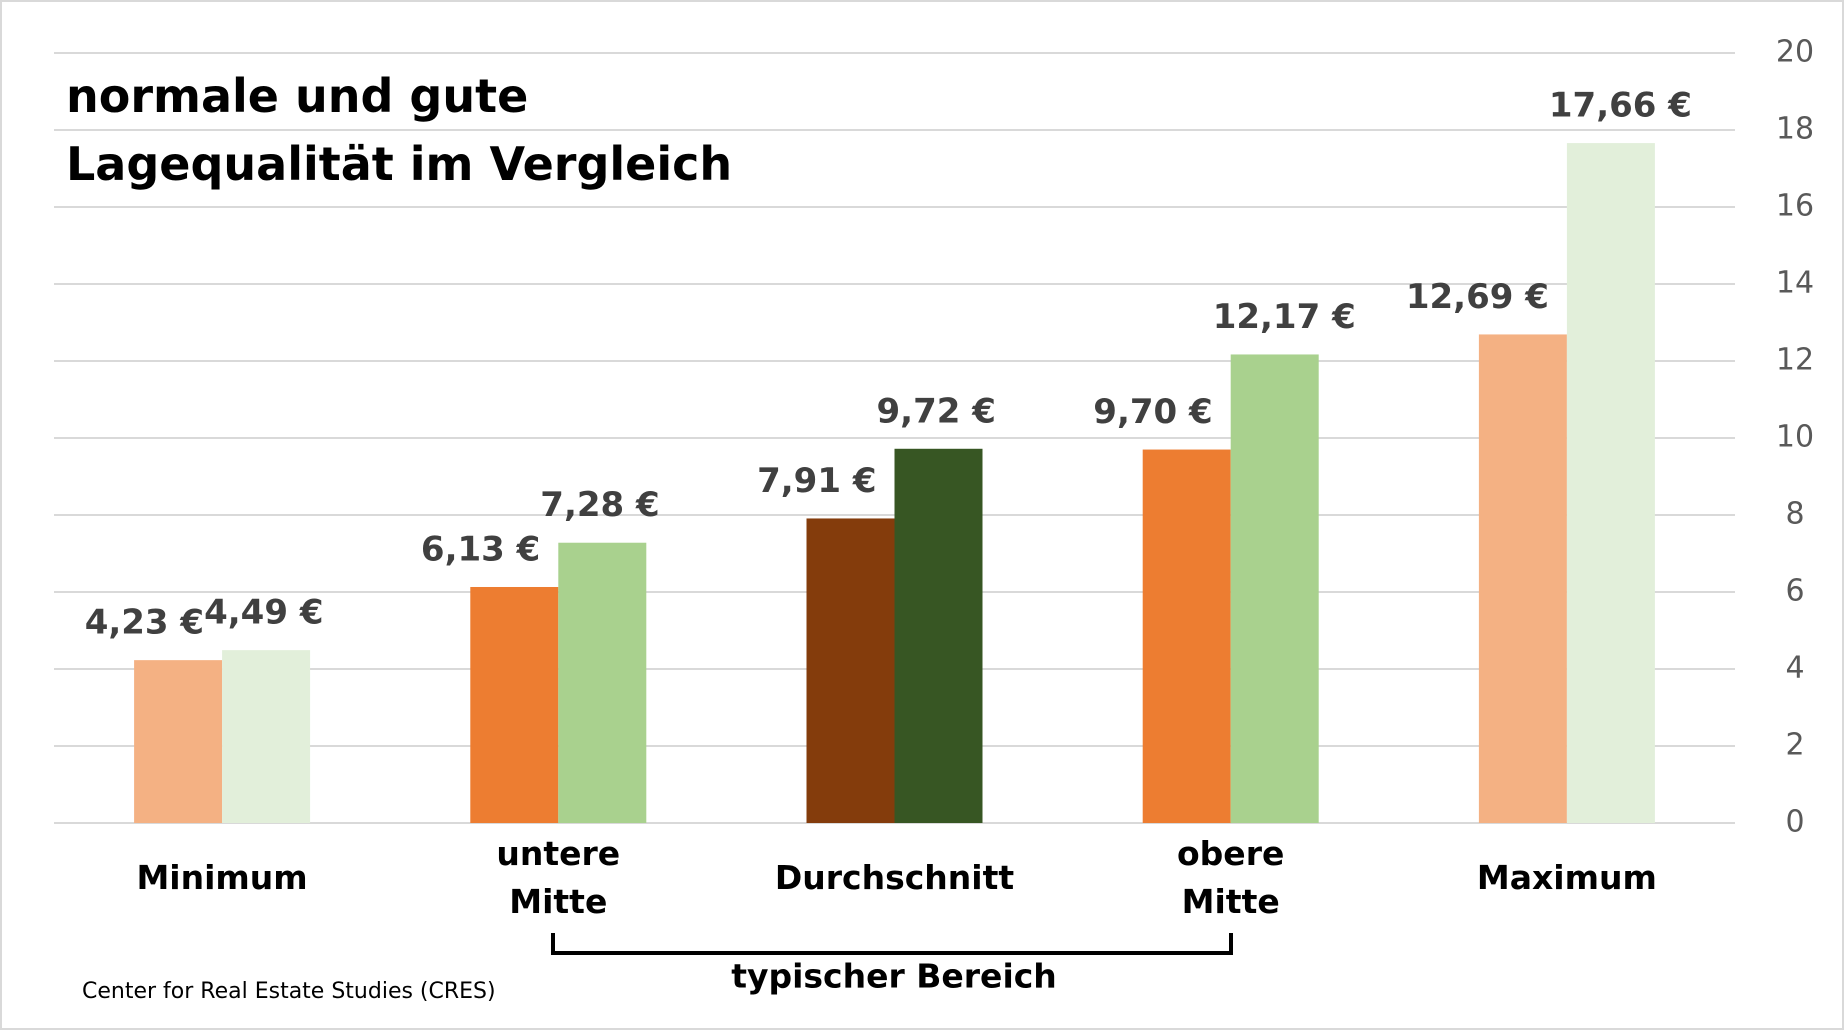 The width and height of the screenshot is (1844, 1030). What do you see at coordinates (1794, 668) in the screenshot?
I see `y-tick-label: 4` at bounding box center [1794, 668].